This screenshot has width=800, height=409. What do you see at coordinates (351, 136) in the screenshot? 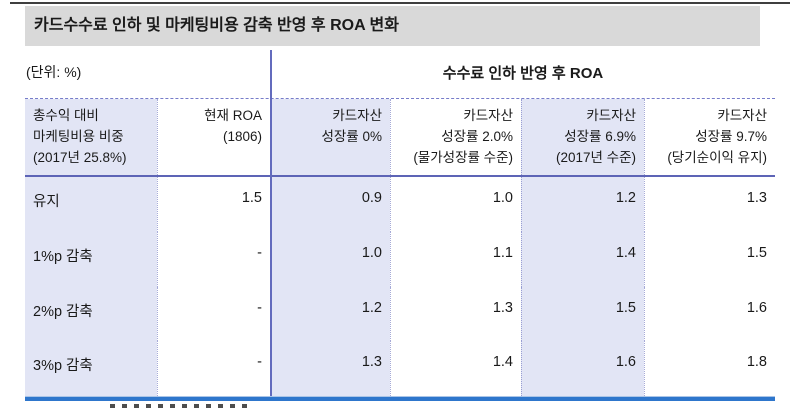
I see `header-line: 성장률 0%` at bounding box center [351, 136].